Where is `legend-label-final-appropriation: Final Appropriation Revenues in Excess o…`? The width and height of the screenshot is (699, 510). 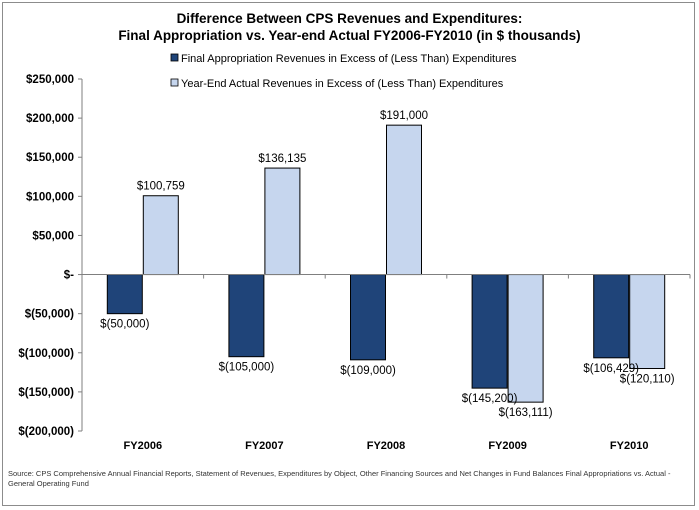
legend-label-final-appropriation: Final Appropriation Revenues in Excess o… is located at coordinates (349, 59).